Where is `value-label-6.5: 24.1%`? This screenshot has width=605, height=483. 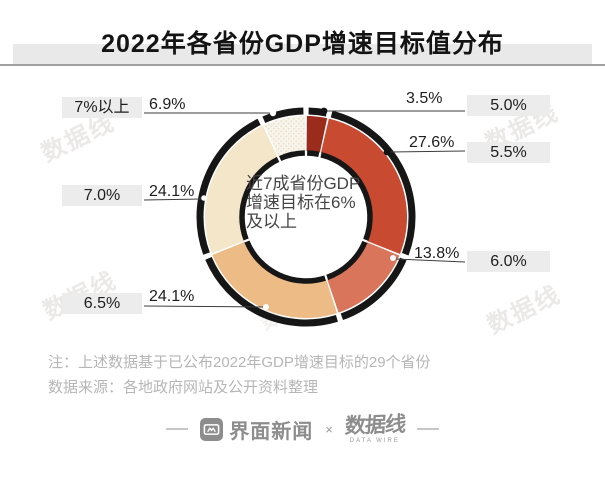
value-label-6.5: 24.1% is located at coordinates (172, 296).